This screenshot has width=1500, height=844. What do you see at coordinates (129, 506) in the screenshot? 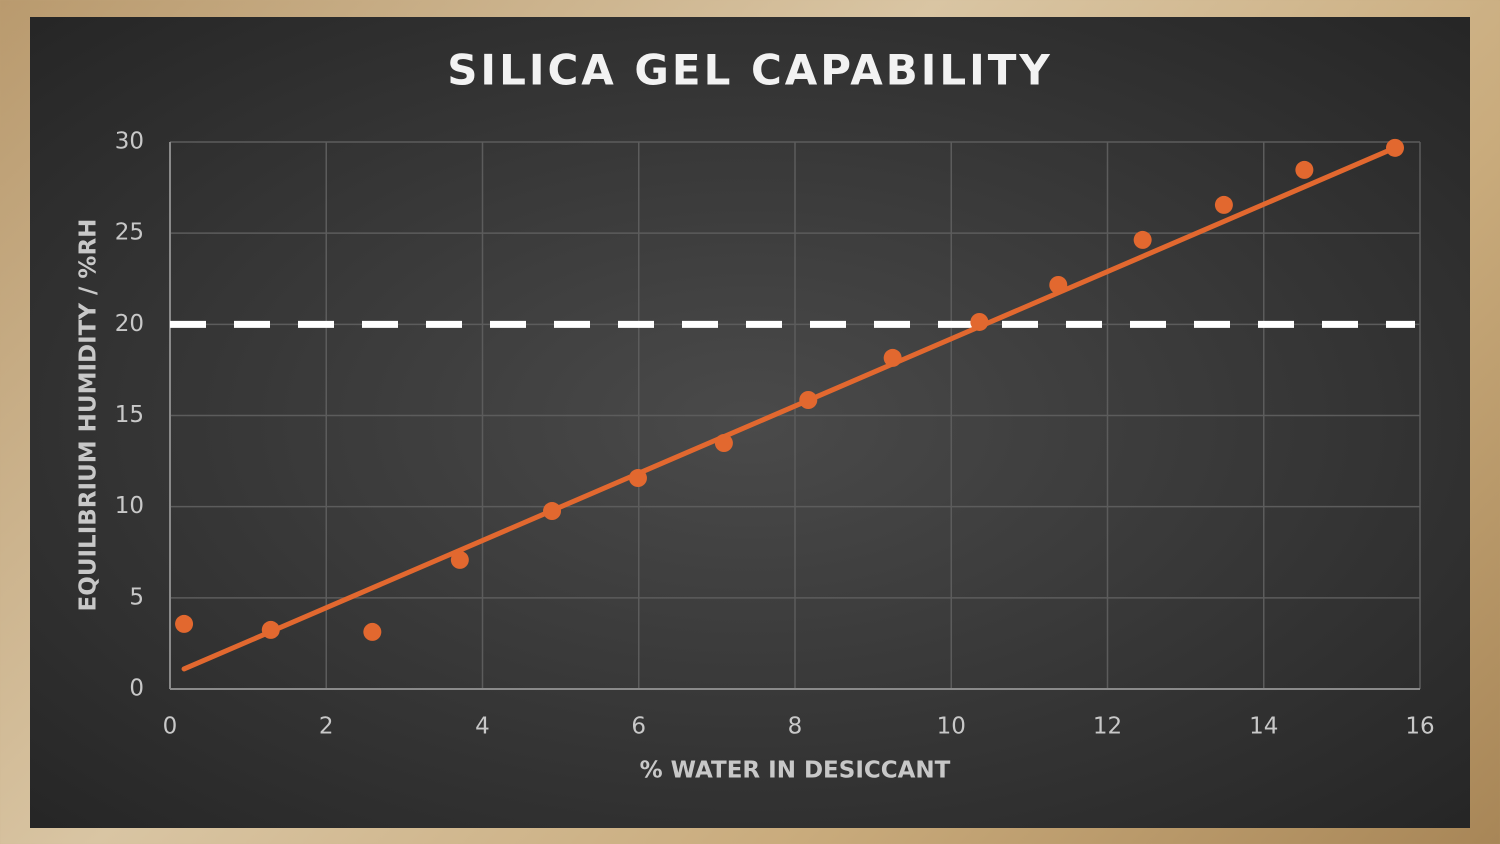
I see `y-tick-label: 10` at bounding box center [129, 506].